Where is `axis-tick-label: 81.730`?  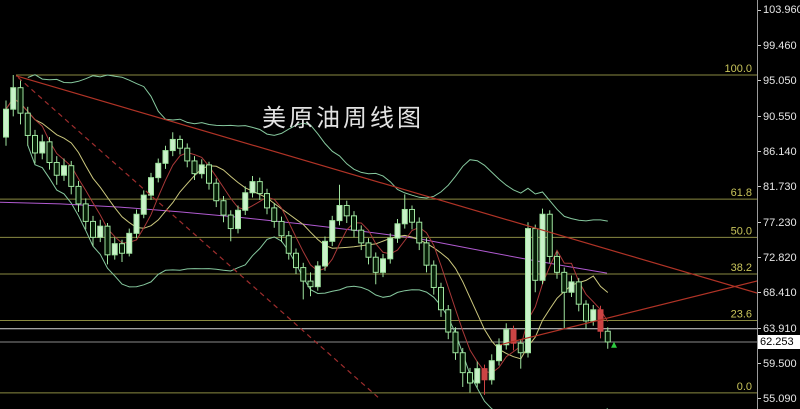 axis-tick-label: 81.730 is located at coordinates (780, 186).